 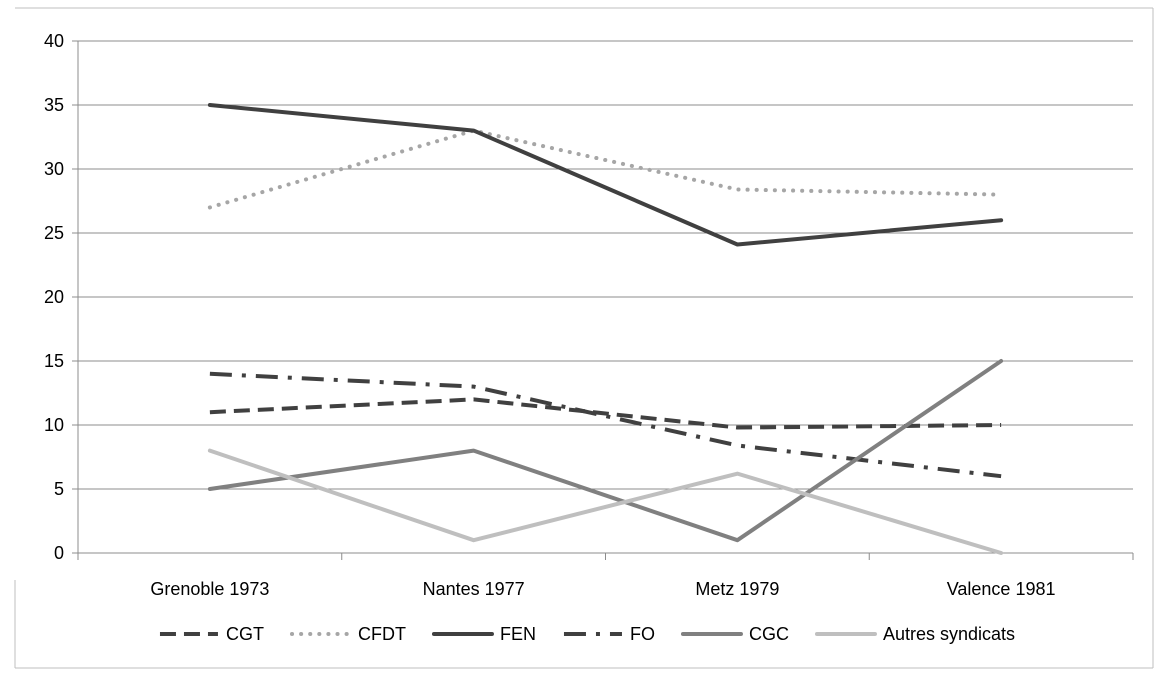 I want to click on y-tick-label-35: 35, so click(x=54, y=105).